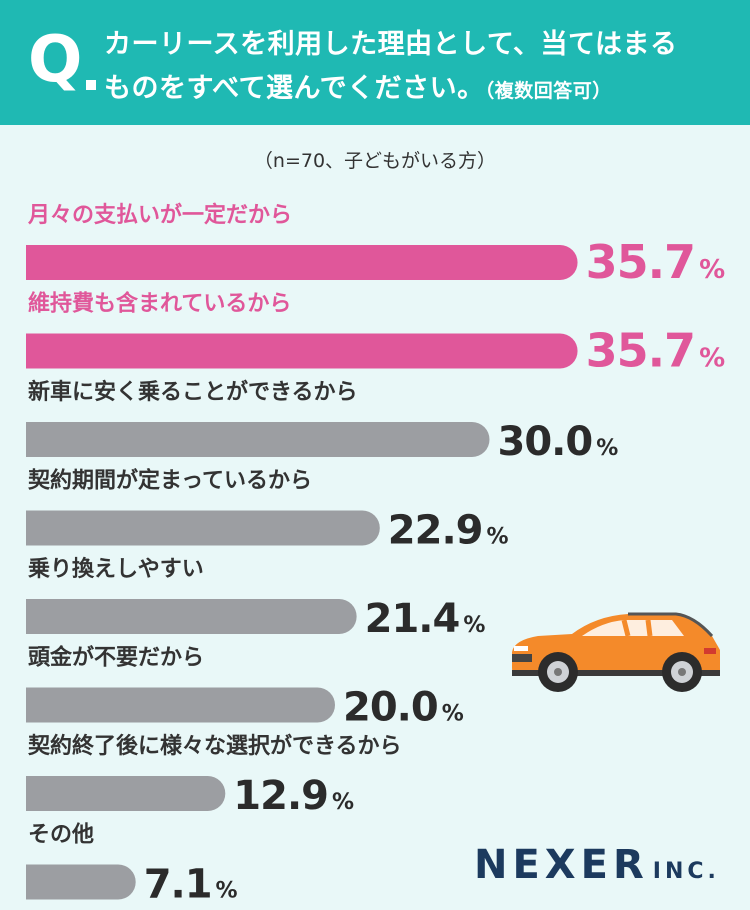  I want to click on value-label: 21.4, so click(412, 619).